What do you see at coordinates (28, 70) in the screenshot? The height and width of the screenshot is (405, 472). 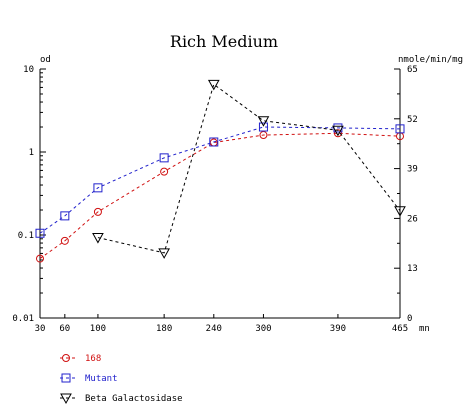 I see `y-left-tick-label: 10` at bounding box center [28, 70].